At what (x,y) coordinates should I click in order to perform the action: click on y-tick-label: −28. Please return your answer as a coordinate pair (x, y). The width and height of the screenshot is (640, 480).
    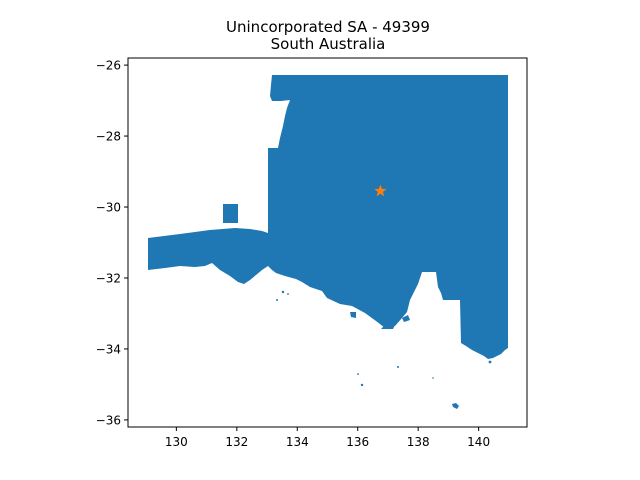
    Looking at the image, I should click on (108, 137).